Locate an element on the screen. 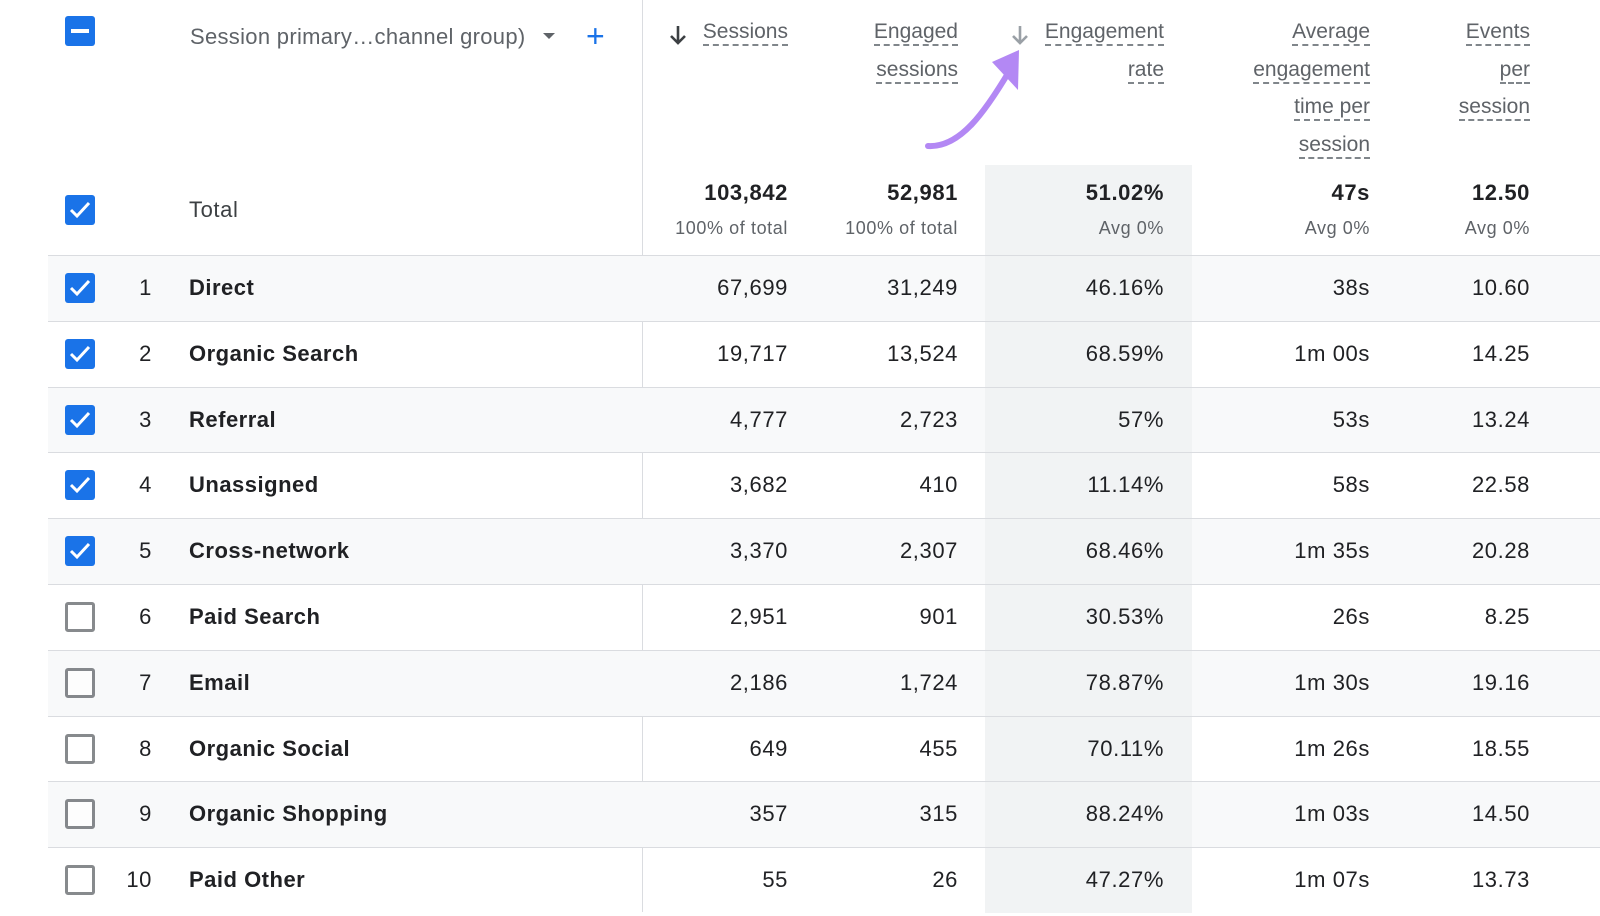  column-header-3: Average engagement time per session is located at coordinates (1270, 91).